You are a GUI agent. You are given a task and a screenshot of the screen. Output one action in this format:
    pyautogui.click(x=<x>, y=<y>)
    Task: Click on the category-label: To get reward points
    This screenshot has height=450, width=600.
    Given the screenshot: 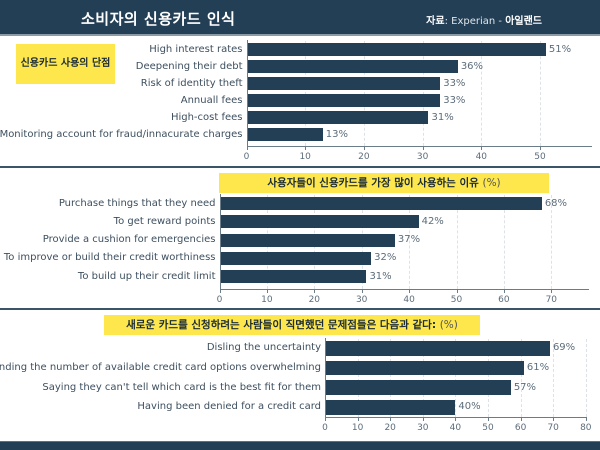 What is the action you would take?
    pyautogui.click(x=164, y=221)
    